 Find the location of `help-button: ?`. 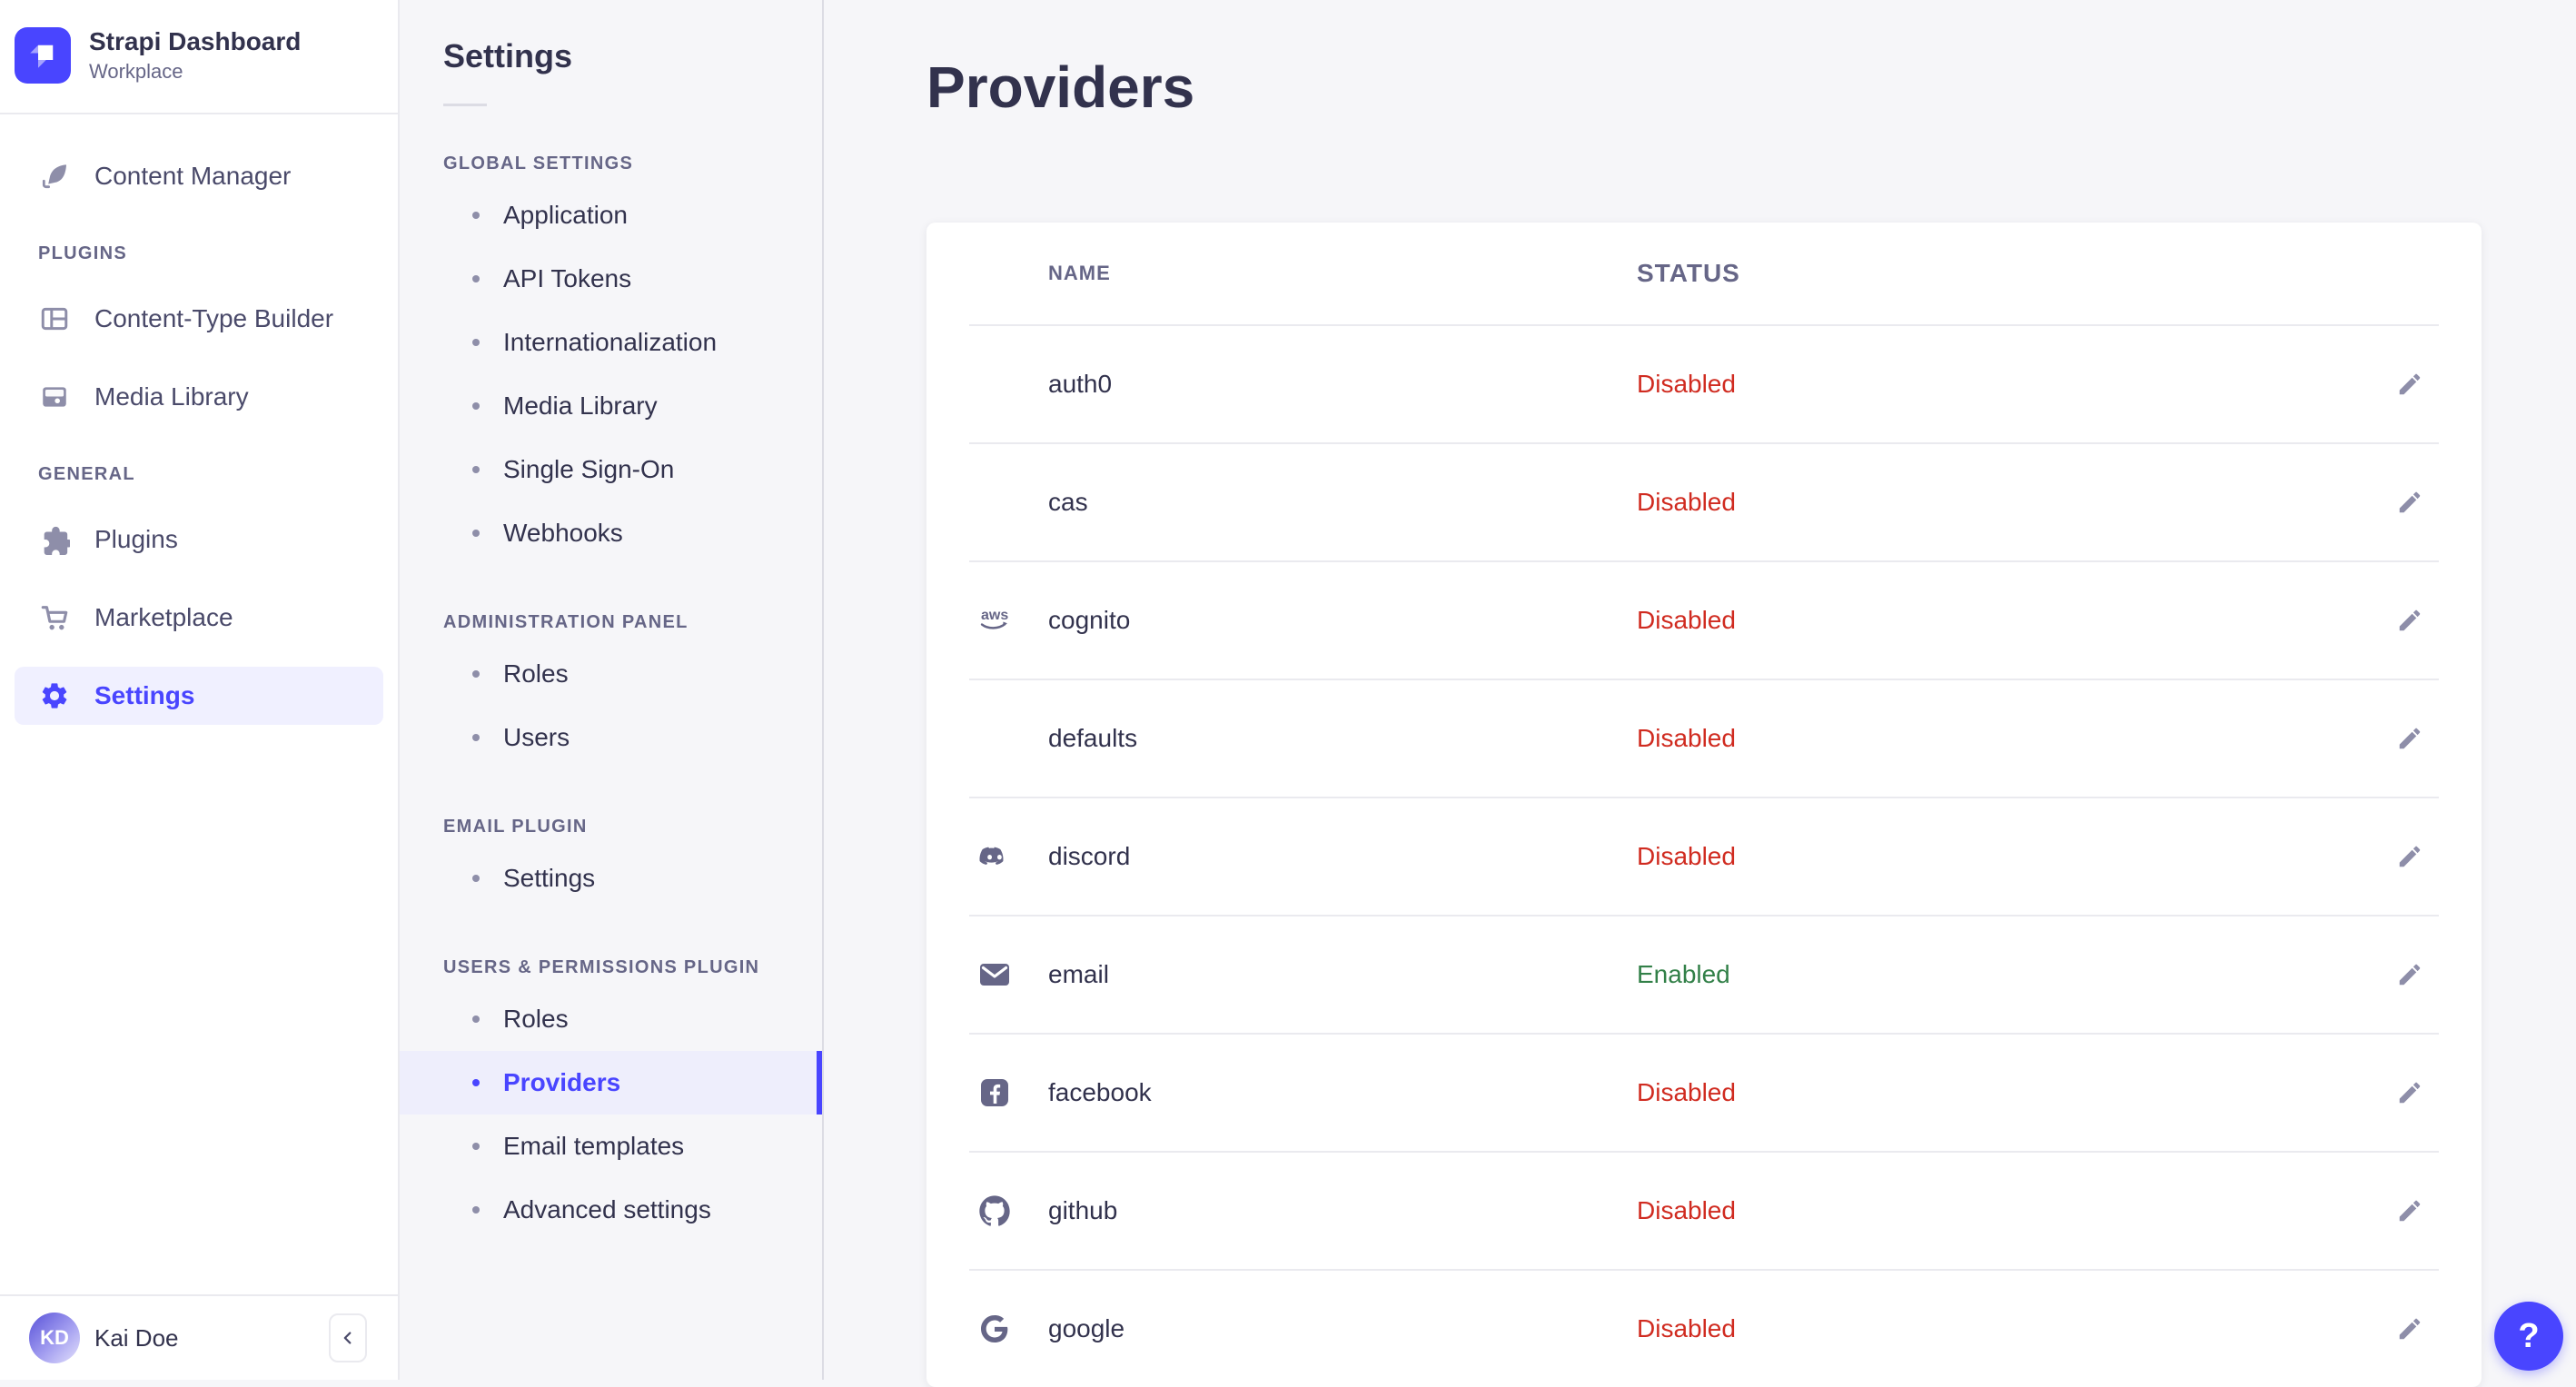

help-button: ? is located at coordinates (2528, 1336).